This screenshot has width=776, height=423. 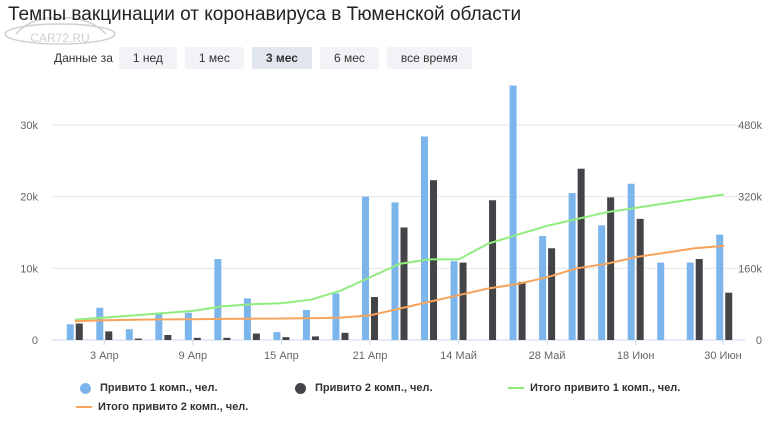 What do you see at coordinates (59, 38) in the screenshot?
I see `svg-text: CAR72.RU` at bounding box center [59, 38].